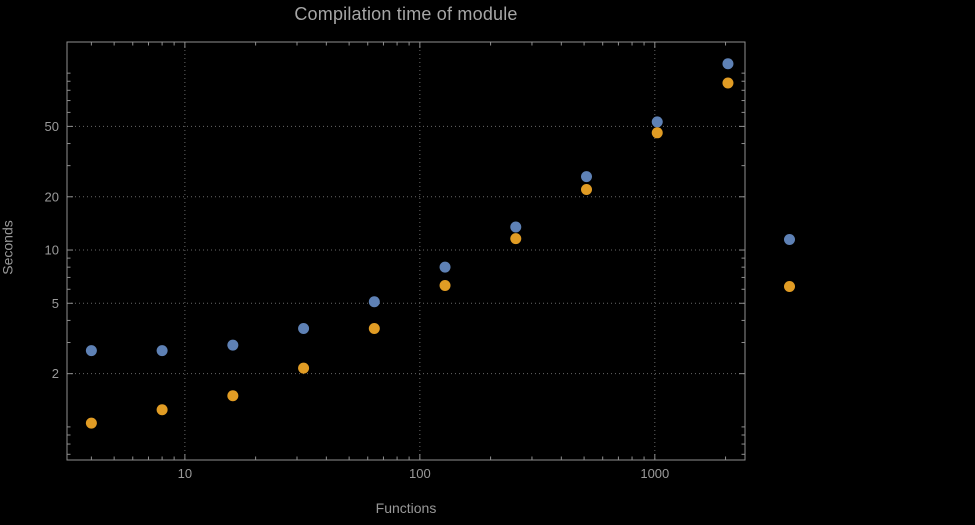  Describe the element at coordinates (406, 508) in the screenshot. I see `x-axis-label: Functions` at that location.